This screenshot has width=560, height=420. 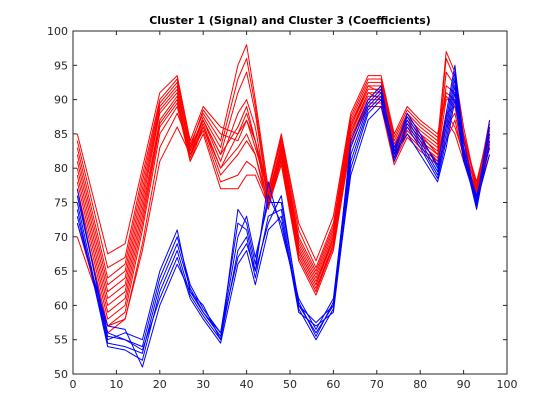 What do you see at coordinates (61, 65) in the screenshot?
I see `y-tick-label-95: 95` at bounding box center [61, 65].